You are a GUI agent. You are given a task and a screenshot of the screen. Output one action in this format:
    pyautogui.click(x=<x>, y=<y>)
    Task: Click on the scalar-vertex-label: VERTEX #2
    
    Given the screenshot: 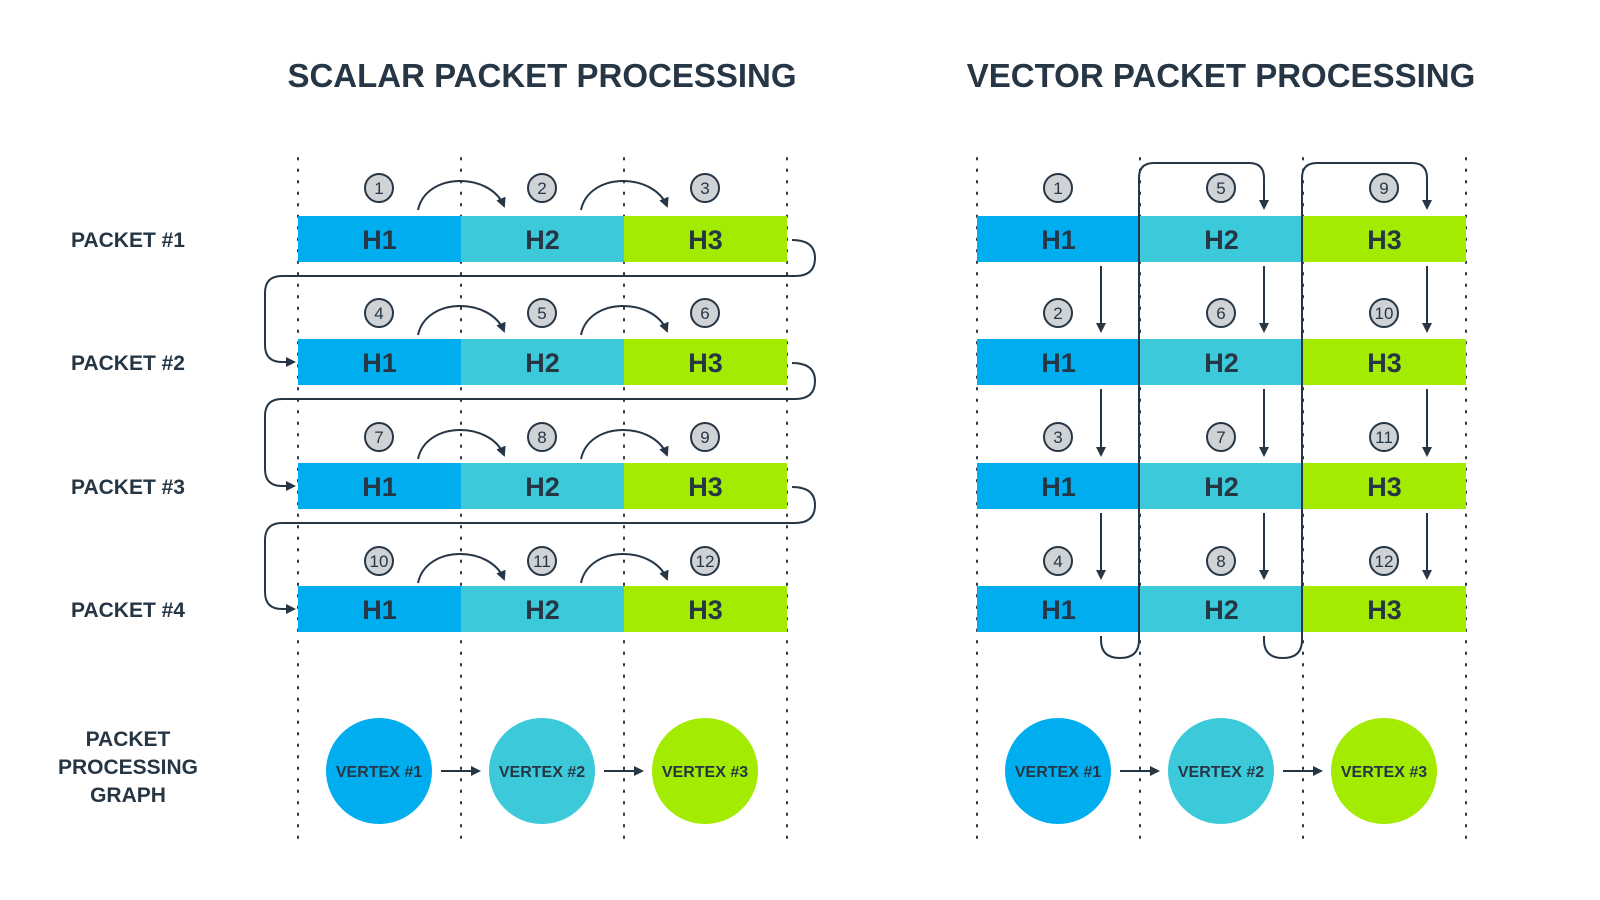 What is the action you would take?
    pyautogui.click(x=542, y=772)
    